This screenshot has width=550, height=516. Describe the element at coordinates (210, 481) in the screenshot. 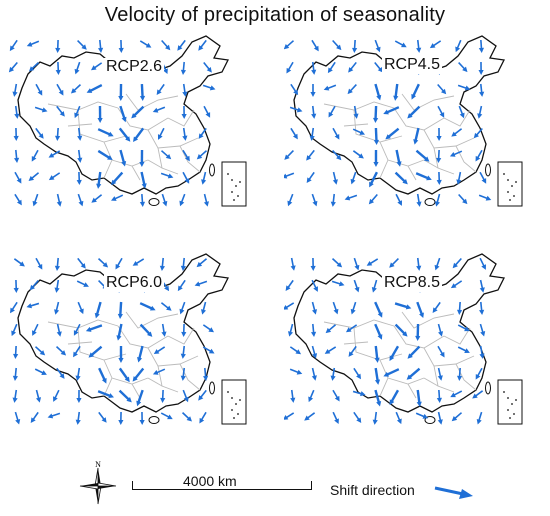

I see `scale-bar-label: 4000 km` at that location.